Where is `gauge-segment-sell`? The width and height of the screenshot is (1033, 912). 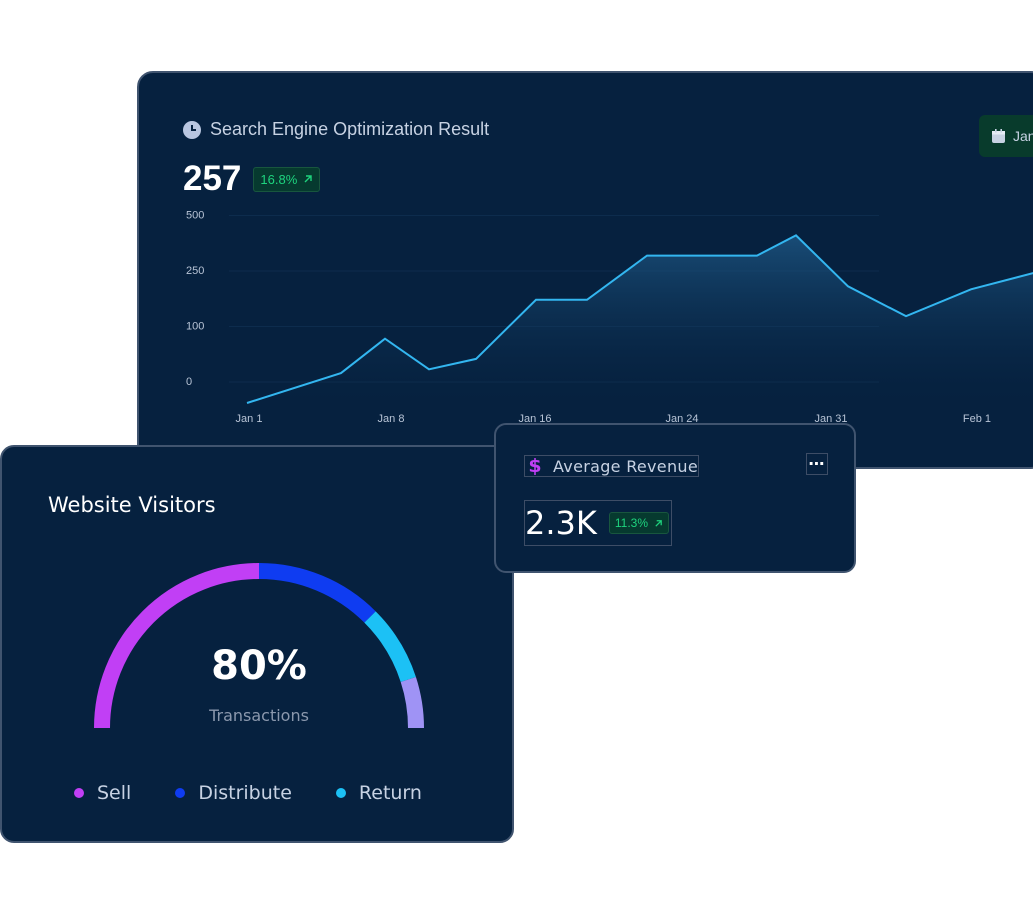
gauge-segment-sell is located at coordinates (177, 646).